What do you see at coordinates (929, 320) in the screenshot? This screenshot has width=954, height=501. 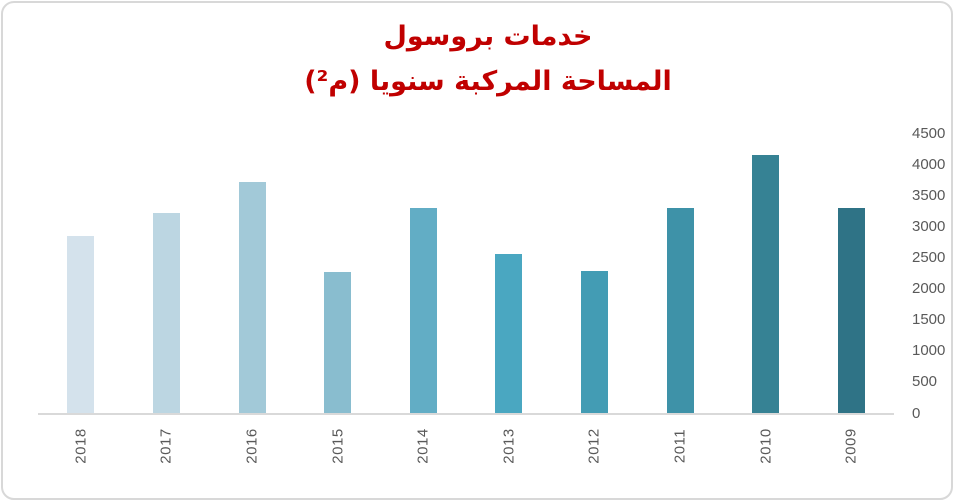 I see `y-tick-label-1500: 1500` at bounding box center [929, 320].